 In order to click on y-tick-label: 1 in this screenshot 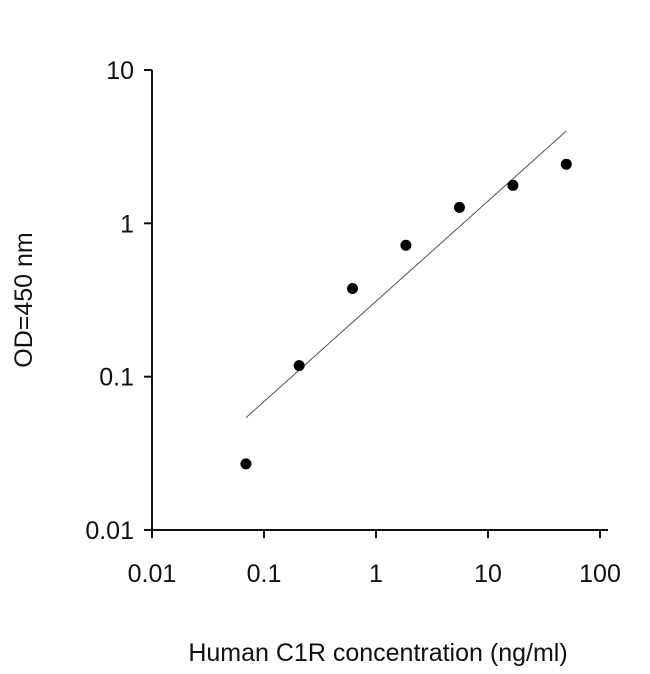, I will do `click(127, 224)`.